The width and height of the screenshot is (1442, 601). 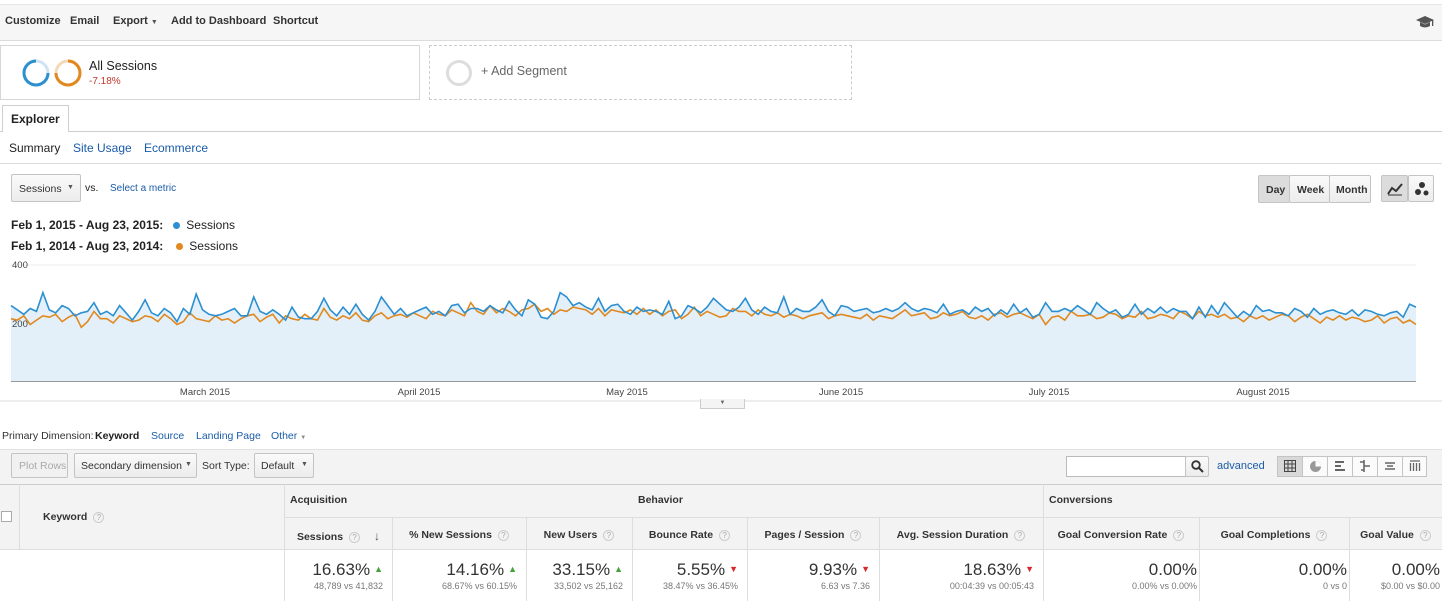 I want to click on series-previous-line, so click(x=713, y=315).